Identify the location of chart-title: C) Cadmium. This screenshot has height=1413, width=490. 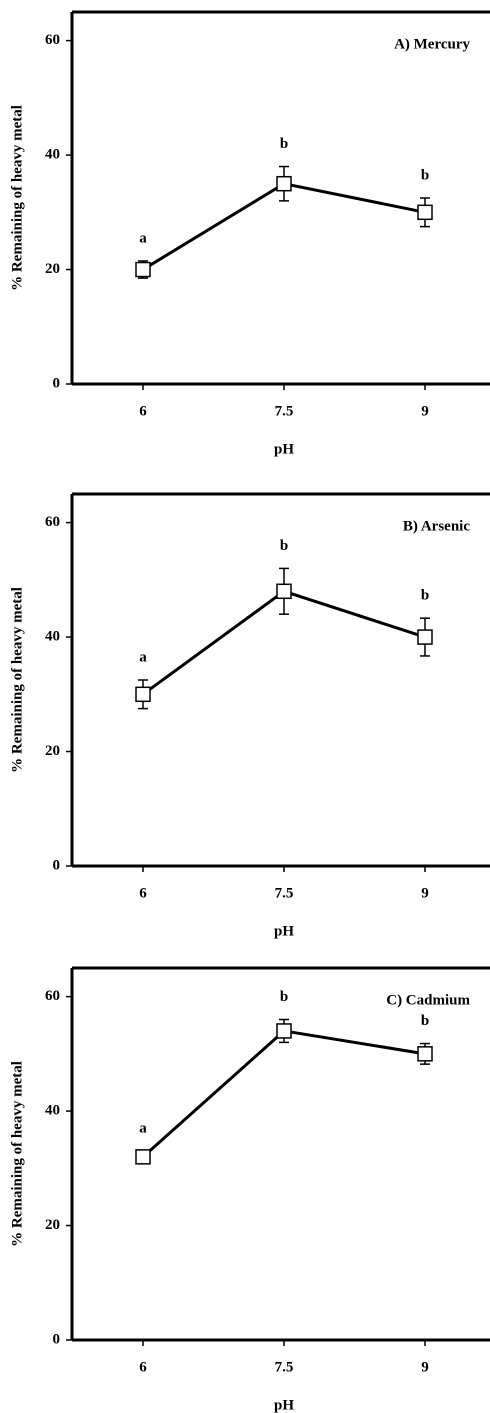
(428, 1000).